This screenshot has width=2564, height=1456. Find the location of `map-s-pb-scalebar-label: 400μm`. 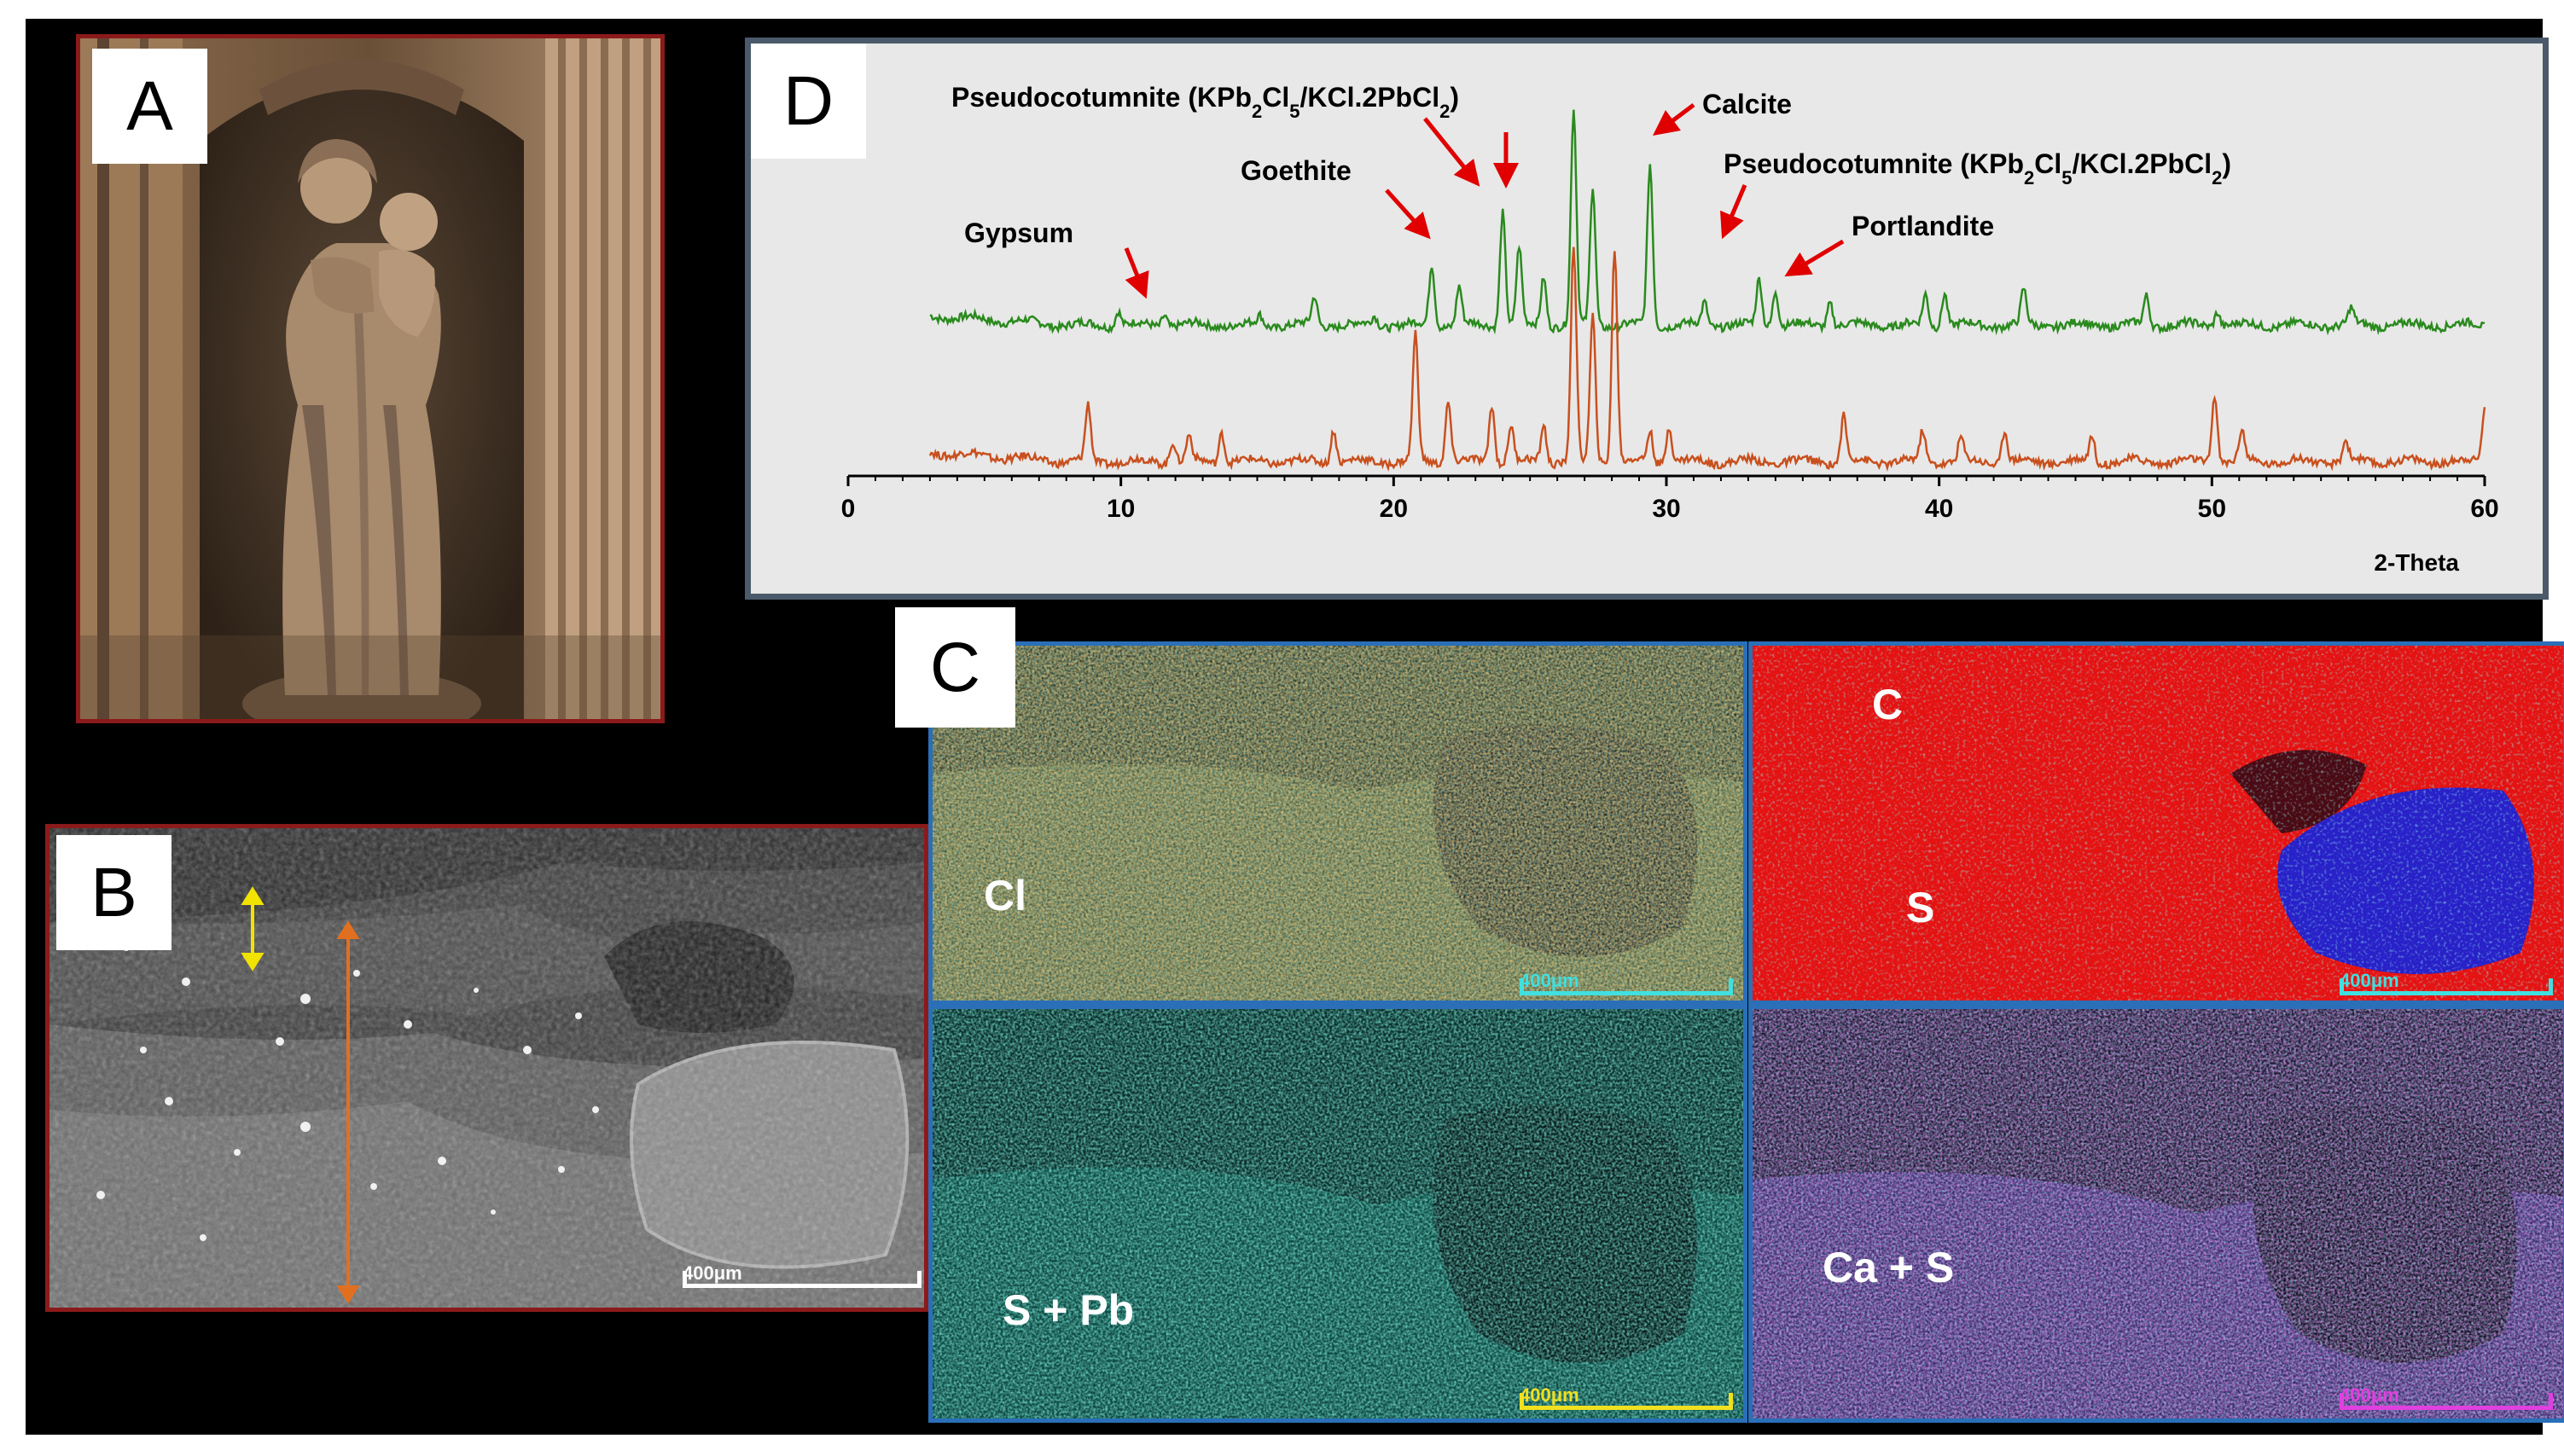

map-s-pb-scalebar-label: 400μm is located at coordinates (1549, 1395).